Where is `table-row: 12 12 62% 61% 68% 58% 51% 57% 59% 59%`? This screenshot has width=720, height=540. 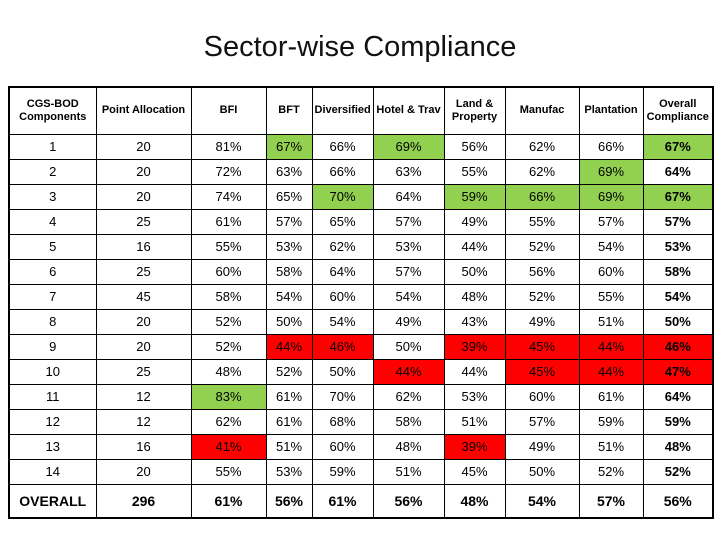
table-row: 12 12 62% 61% 68% 58% 51% 57% 59% 59% is located at coordinates (361, 421).